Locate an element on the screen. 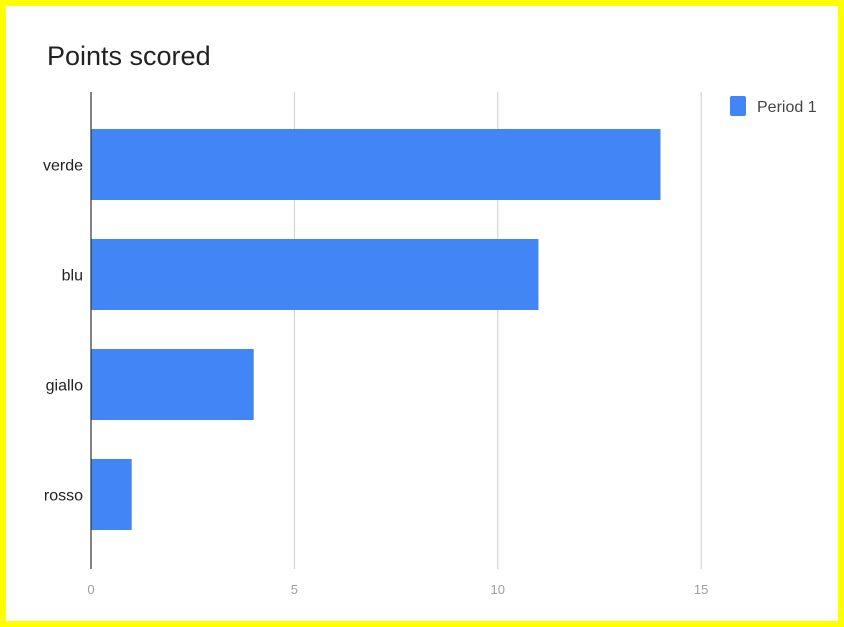 The image size is (844, 627). category-label: verde is located at coordinates (63, 166).